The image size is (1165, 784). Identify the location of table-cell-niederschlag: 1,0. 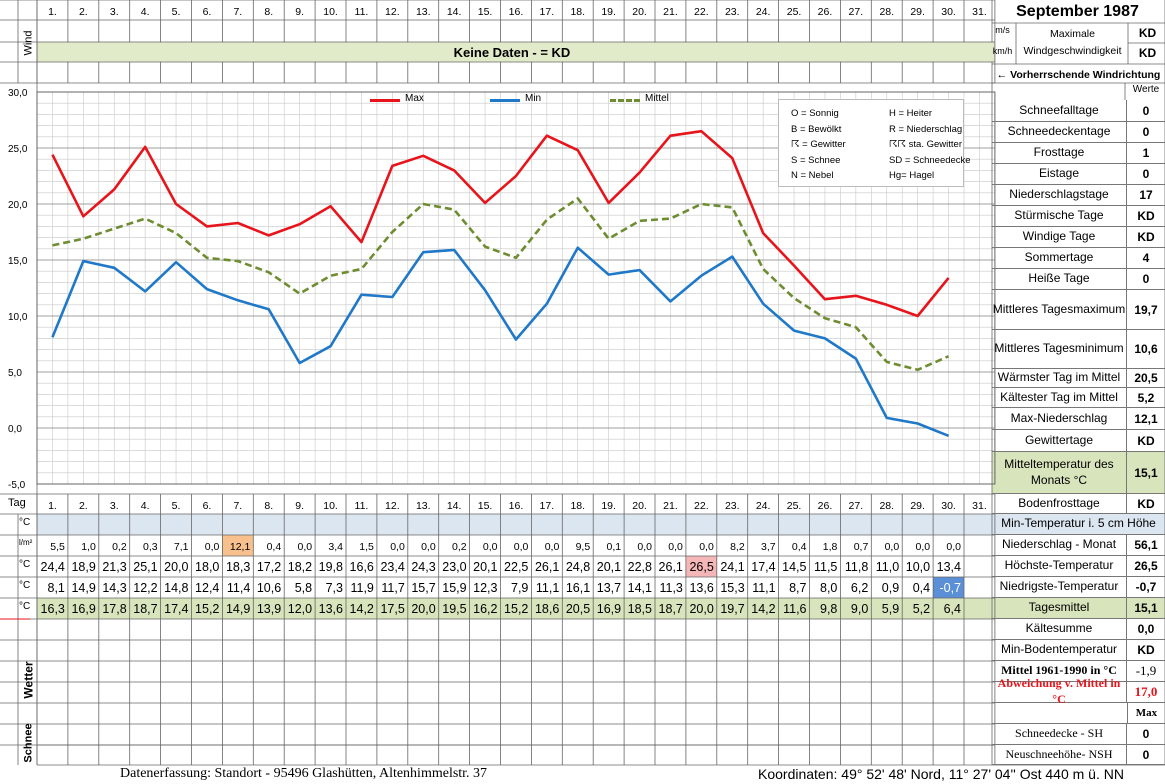
(88, 547).